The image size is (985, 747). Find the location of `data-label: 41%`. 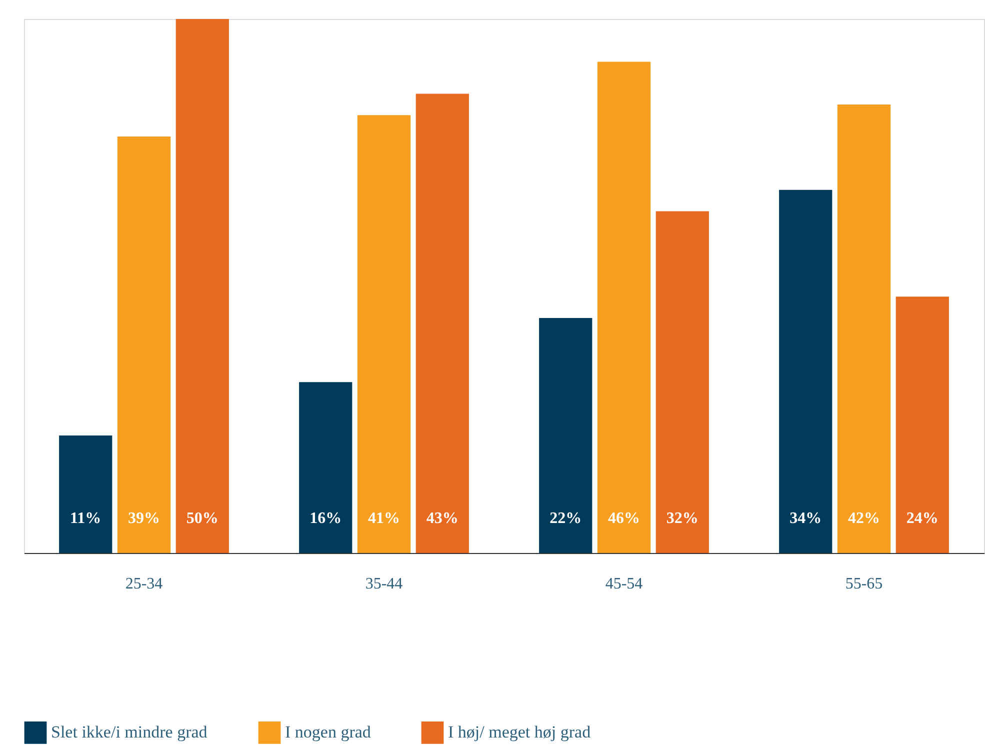

data-label: 41% is located at coordinates (384, 518).